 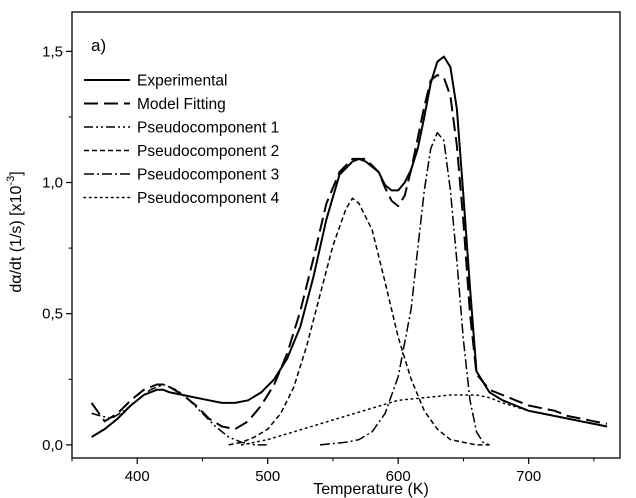 What do you see at coordinates (208, 198) in the screenshot?
I see `legend-label: Pseudocomponent 4` at bounding box center [208, 198].